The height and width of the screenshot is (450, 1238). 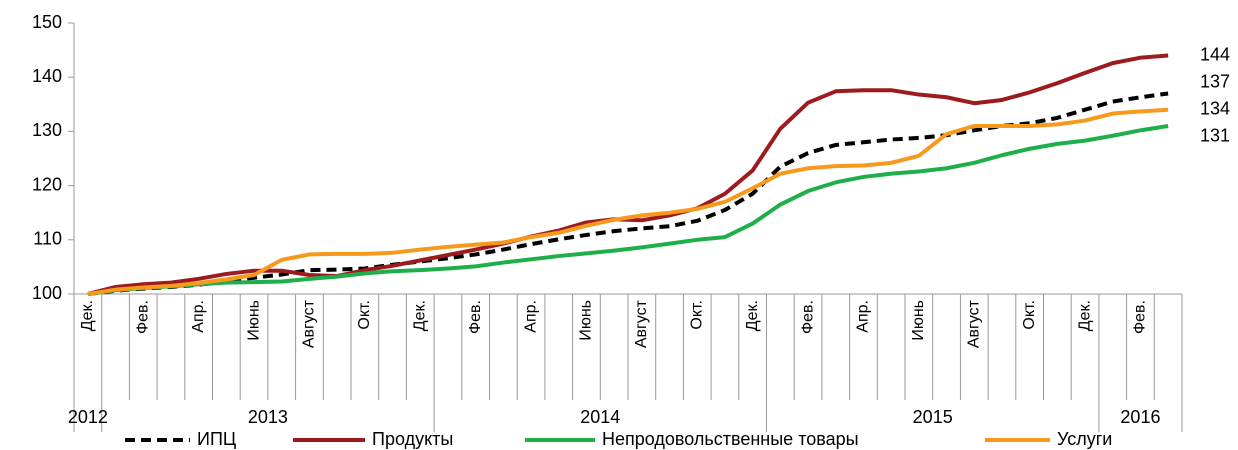 What do you see at coordinates (47, 130) in the screenshot?
I see `y-tick-label: 130` at bounding box center [47, 130].